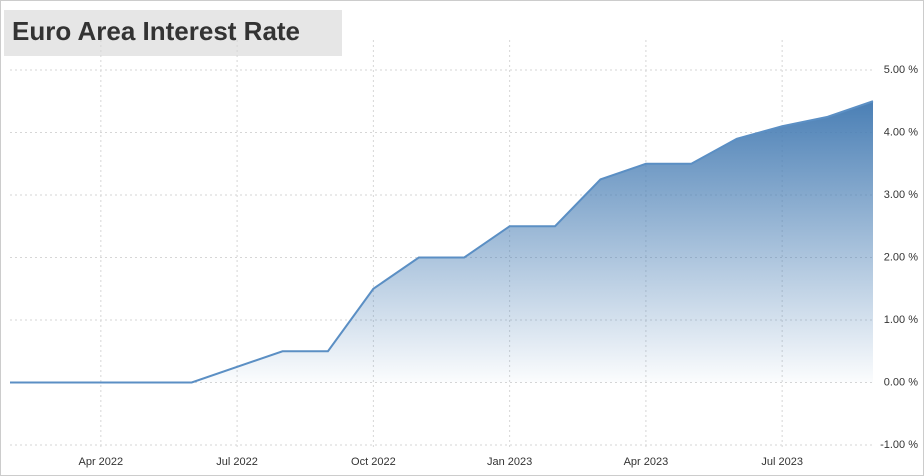  I want to click on x-tick-label: Apr 2022, so click(101, 462).